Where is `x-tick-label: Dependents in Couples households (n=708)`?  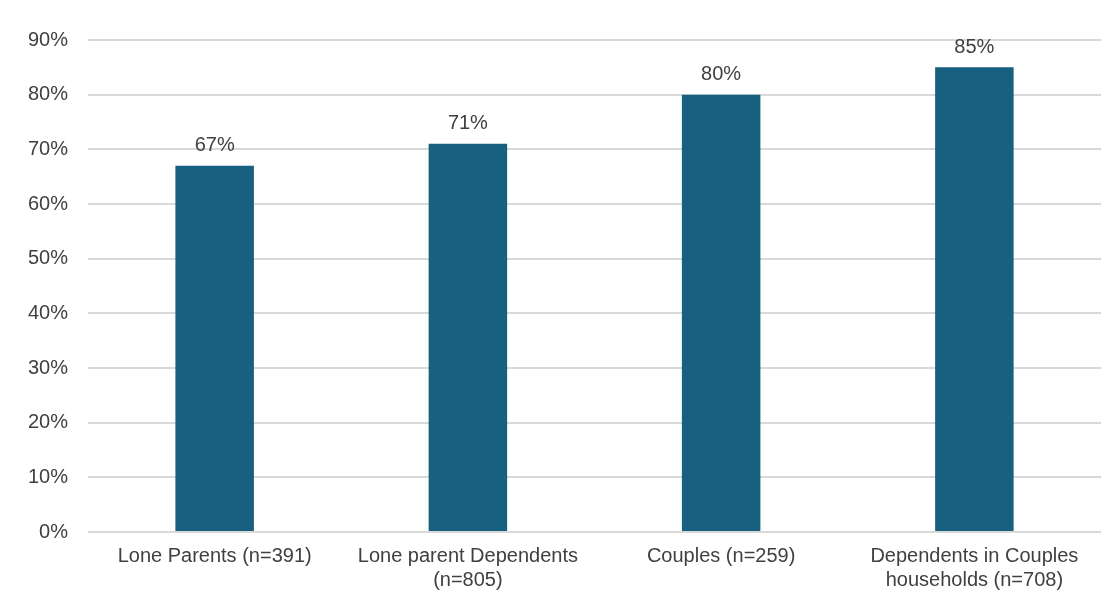 x-tick-label: Dependents in Couples households (n=708) is located at coordinates (974, 566).